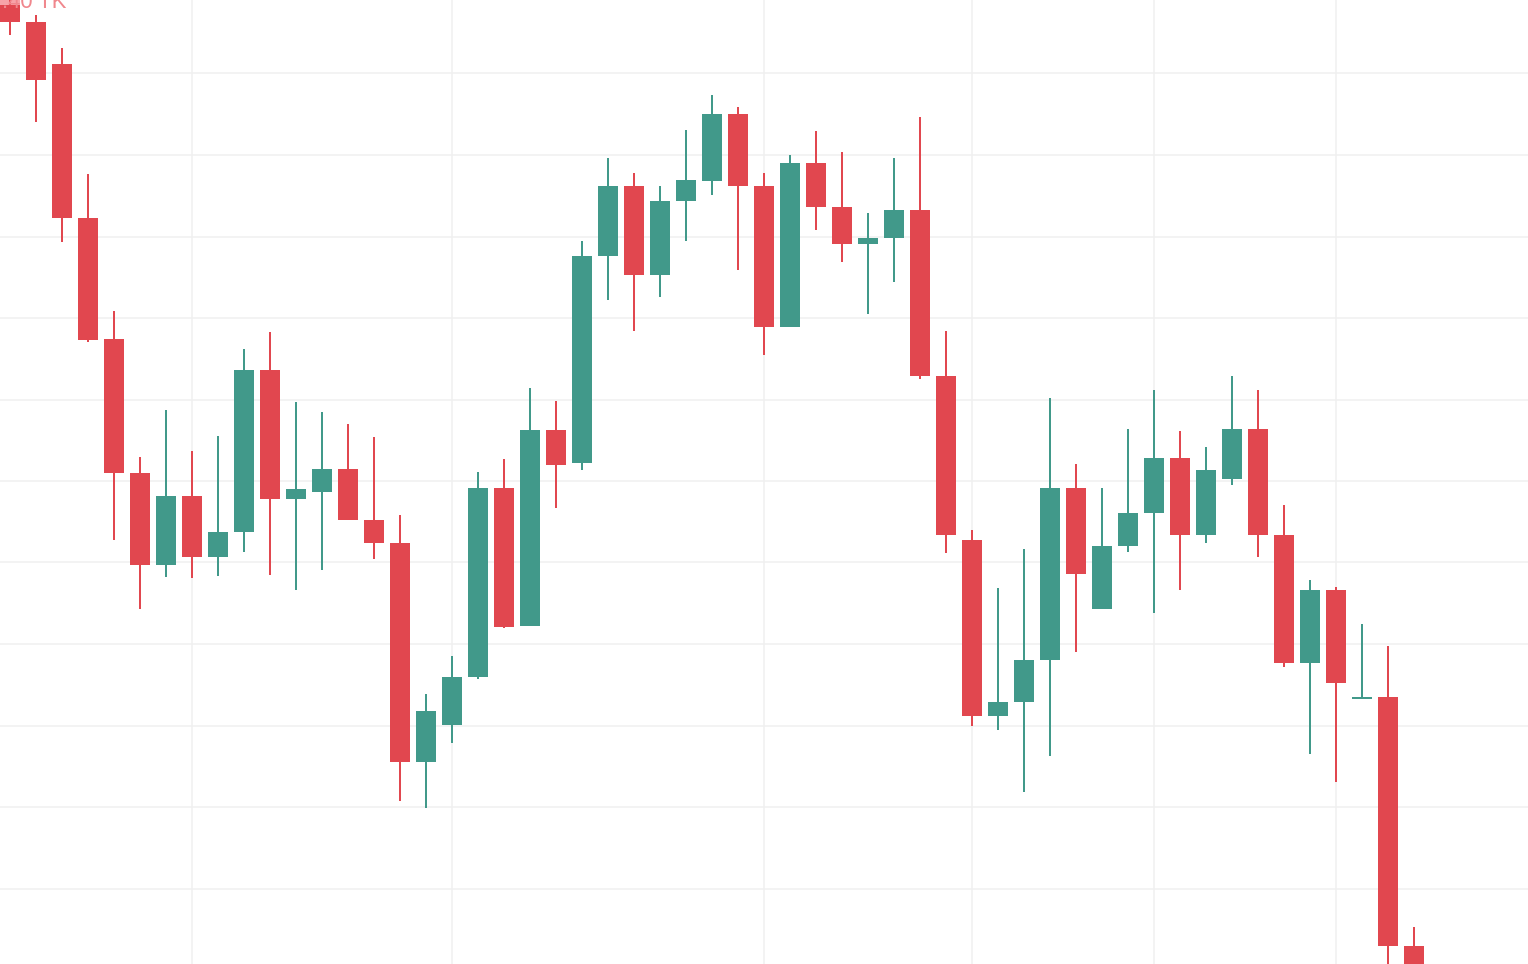 The height and width of the screenshot is (964, 1528). Describe the element at coordinates (34, 6) in the screenshot. I see `price-label: .40 TK` at that location.